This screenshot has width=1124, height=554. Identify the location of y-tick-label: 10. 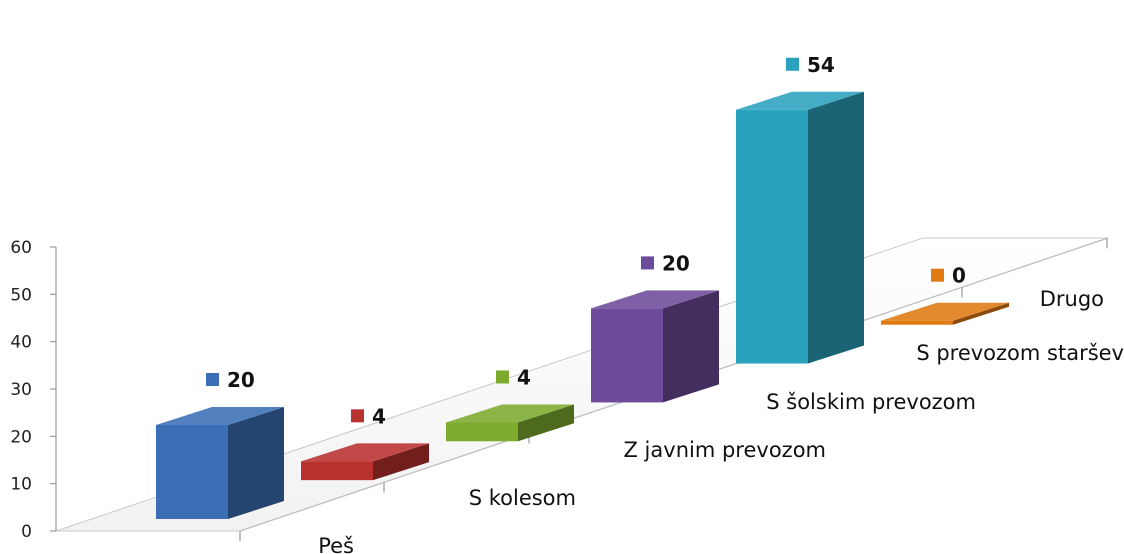
(21, 485).